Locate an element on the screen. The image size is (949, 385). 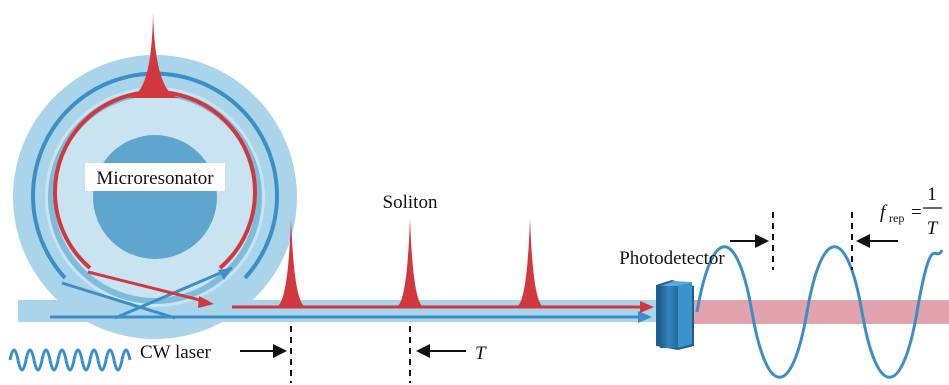
cw-pump-arrowhead is located at coordinates (645, 317).